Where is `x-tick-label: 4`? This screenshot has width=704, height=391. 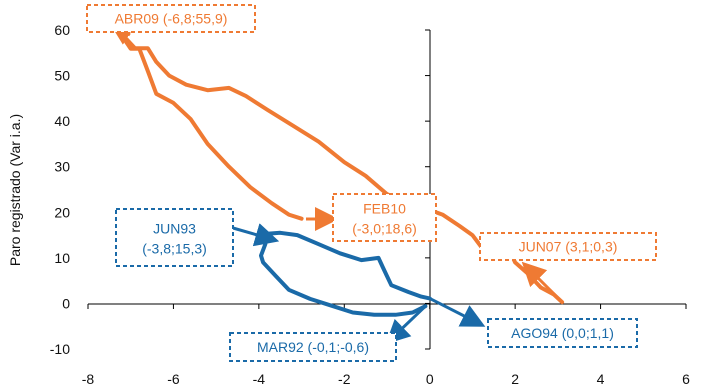
x-tick-label: 4 is located at coordinates (601, 379).